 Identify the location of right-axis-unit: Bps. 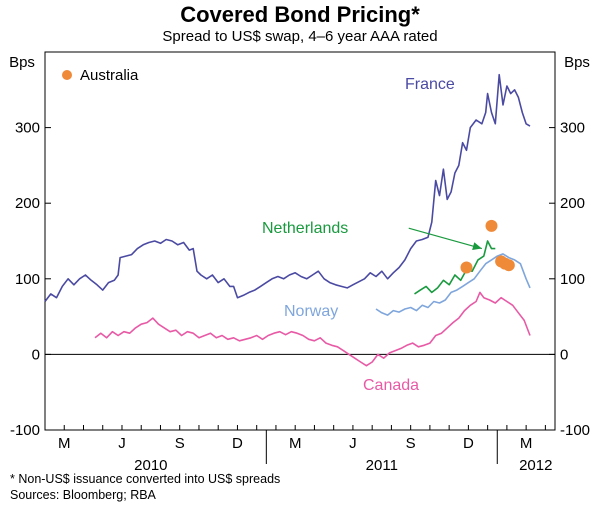
(577, 62).